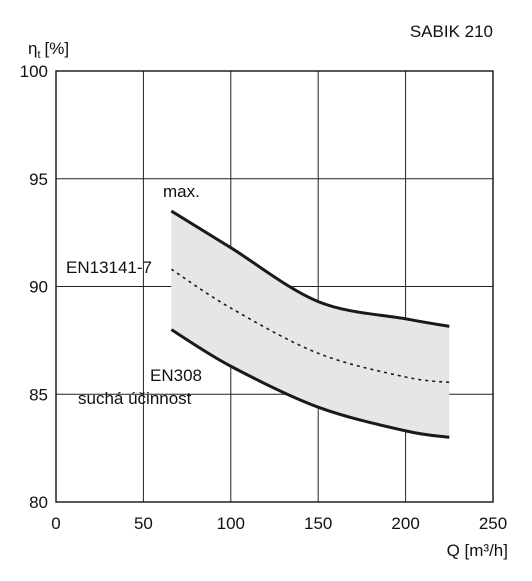 The width and height of the screenshot is (532, 581). I want to click on annotation-en308-line1: EN308, so click(176, 375).